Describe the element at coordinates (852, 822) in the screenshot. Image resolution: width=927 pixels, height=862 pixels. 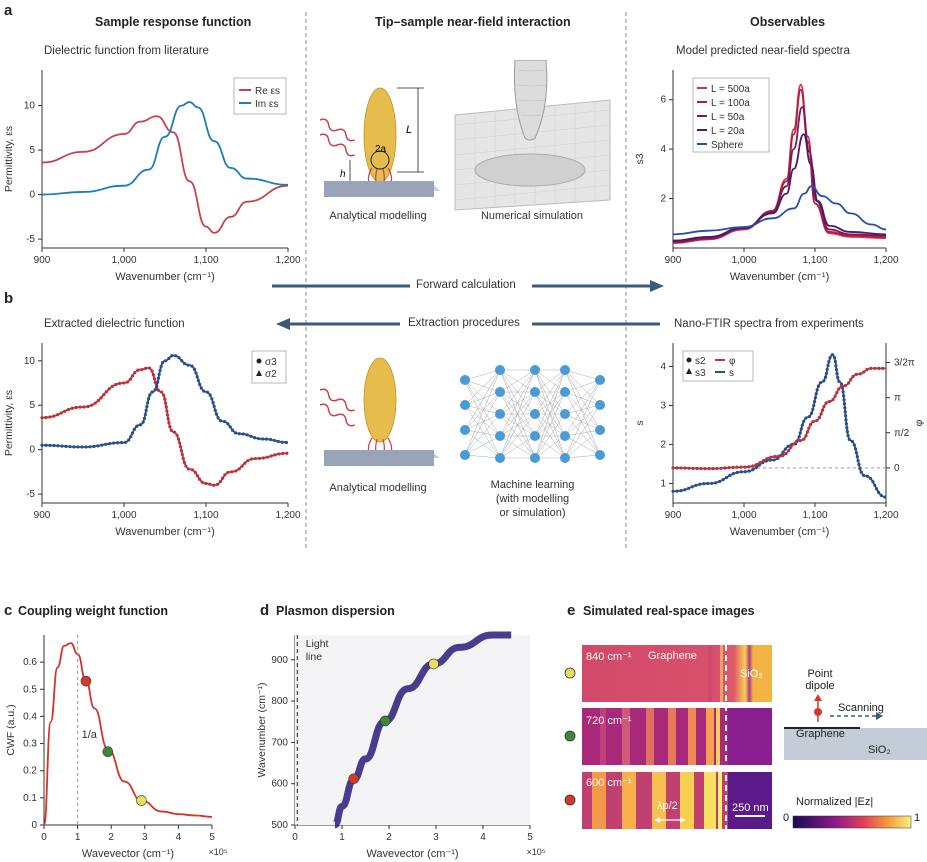
I see `colorbar` at that location.